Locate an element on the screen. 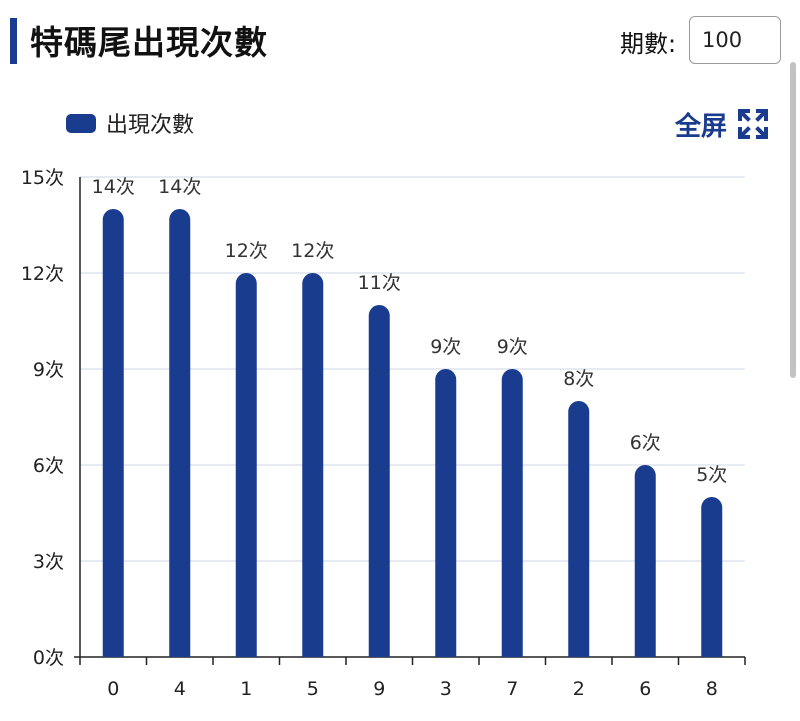 The image size is (800, 721). y-tick-label: 0次 is located at coordinates (48, 658).